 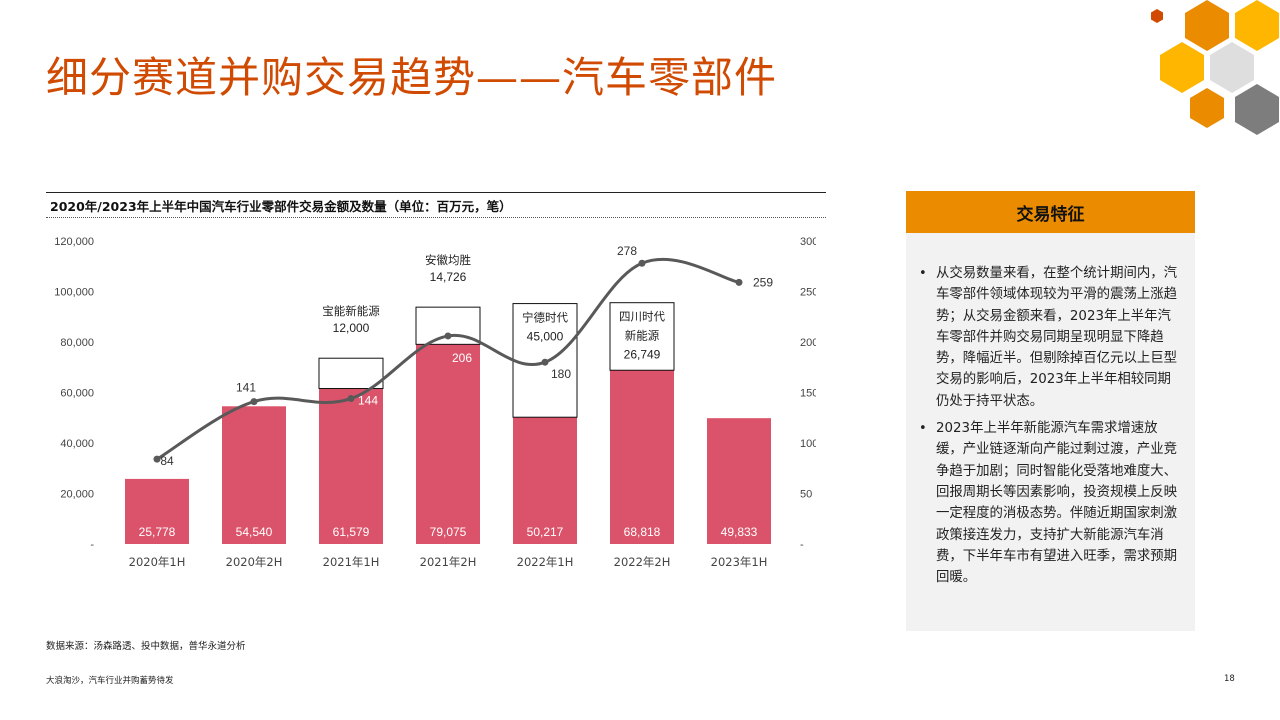 I want to click on bar-value-label: 61,579, so click(x=351, y=532).